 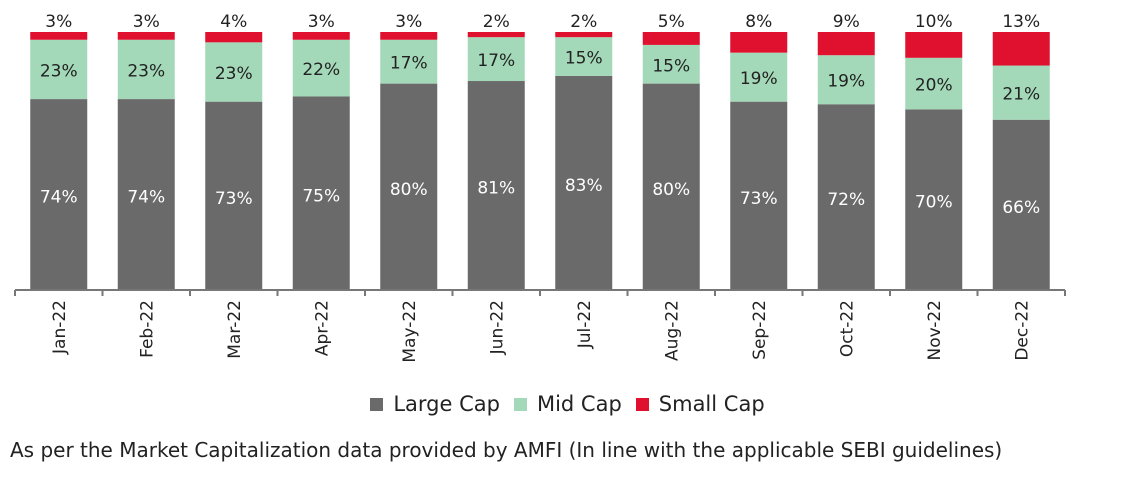 What do you see at coordinates (1022, 330) in the screenshot?
I see `x-tick-label-dec-22: Dec-22` at bounding box center [1022, 330].